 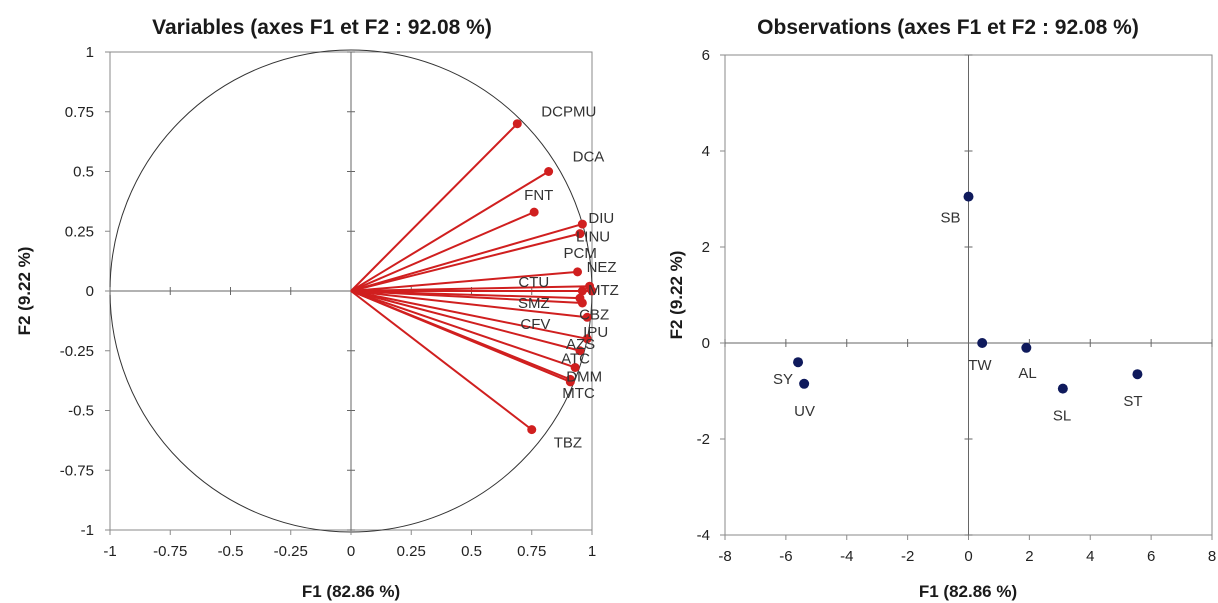 I want to click on variable-vector-dcpmu, so click(x=434, y=207).